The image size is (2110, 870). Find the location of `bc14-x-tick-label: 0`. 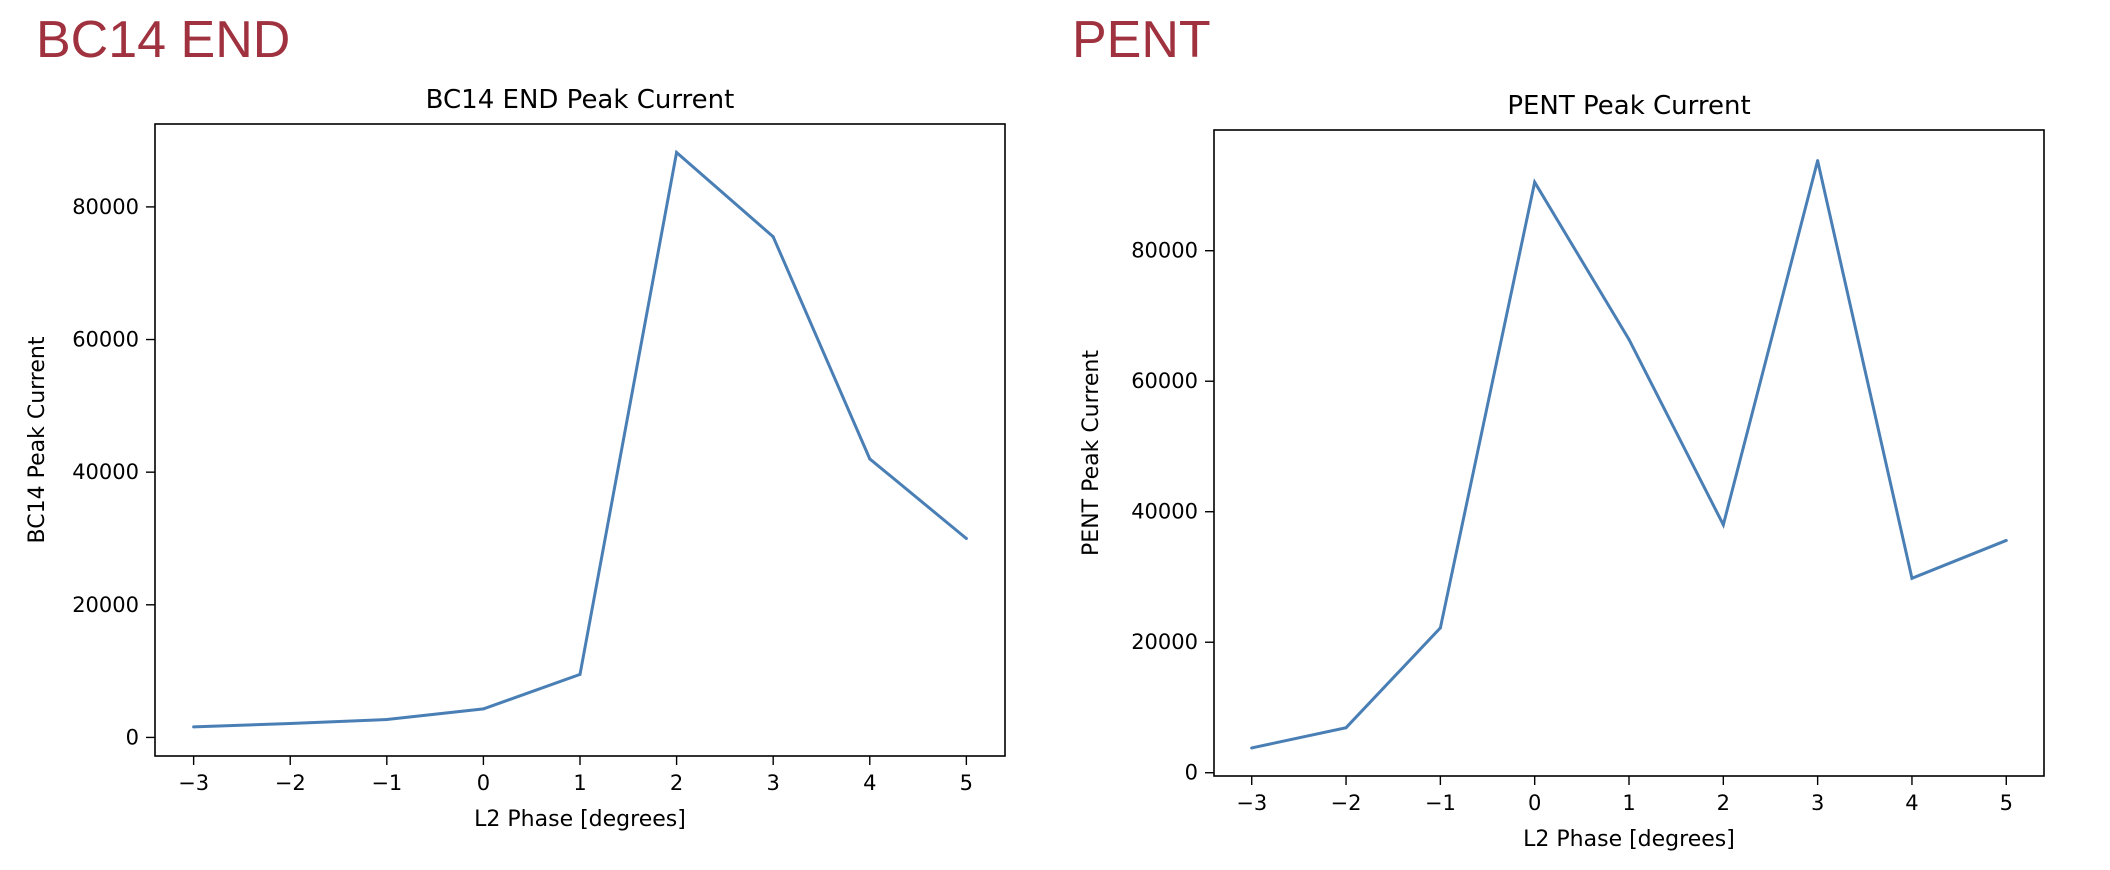

bc14-x-tick-label: 0 is located at coordinates (483, 783).